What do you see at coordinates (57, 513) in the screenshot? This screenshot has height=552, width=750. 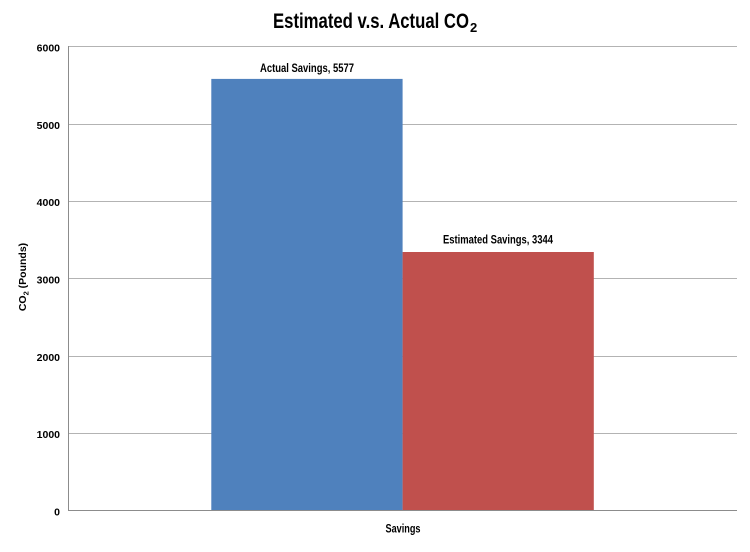 I see `svg-text: 0` at bounding box center [57, 513].